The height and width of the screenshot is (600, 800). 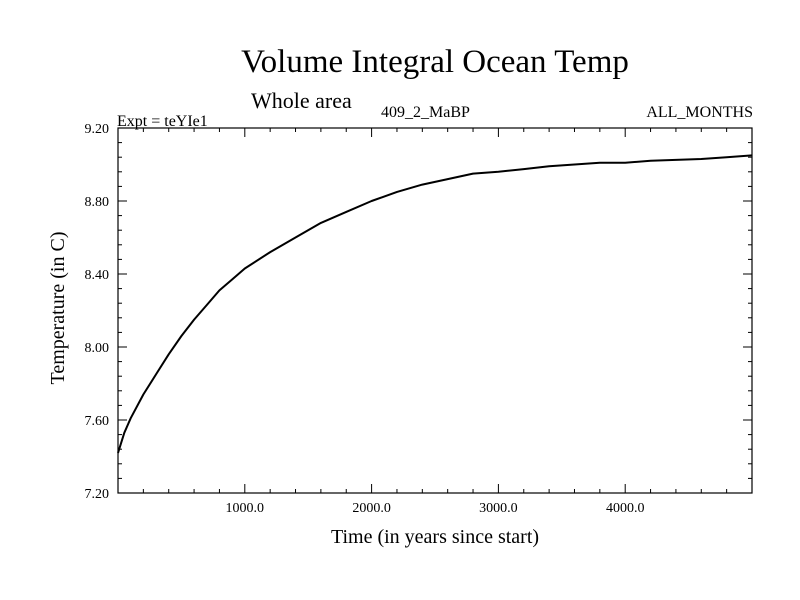 I want to click on x-tick-label: 3000.0, so click(x=498, y=508).